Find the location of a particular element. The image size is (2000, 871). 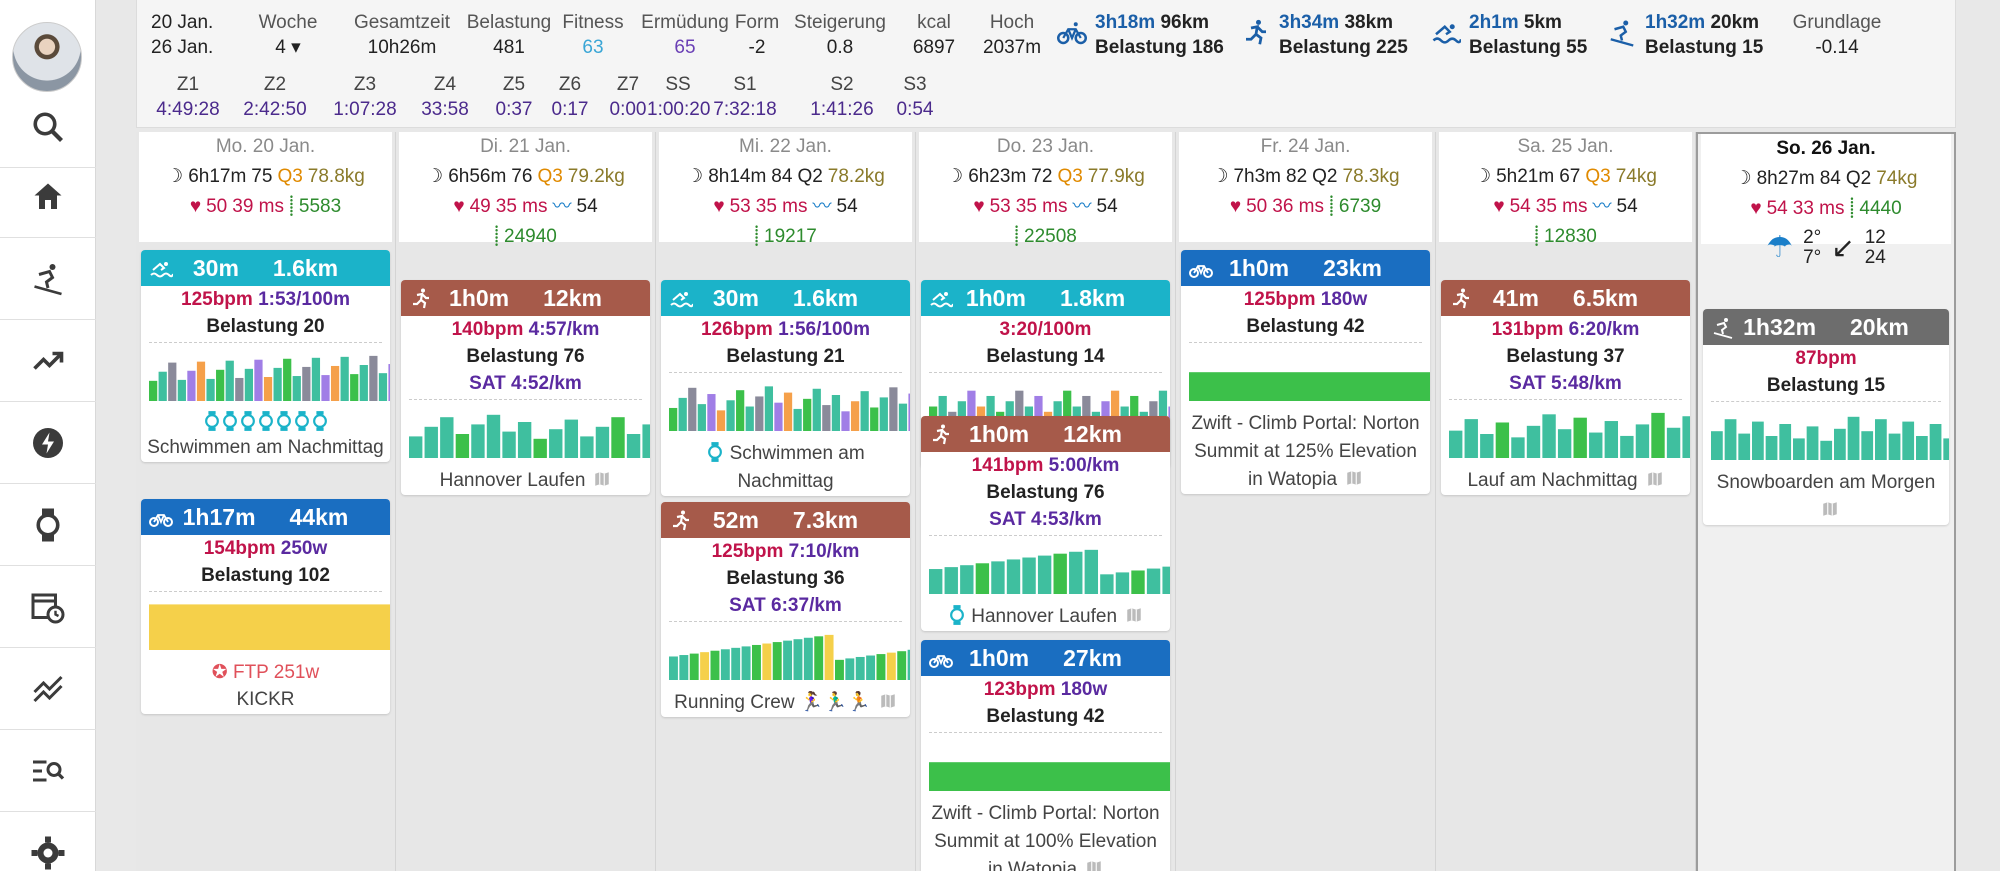

run-icon is located at coordinates (681, 520).